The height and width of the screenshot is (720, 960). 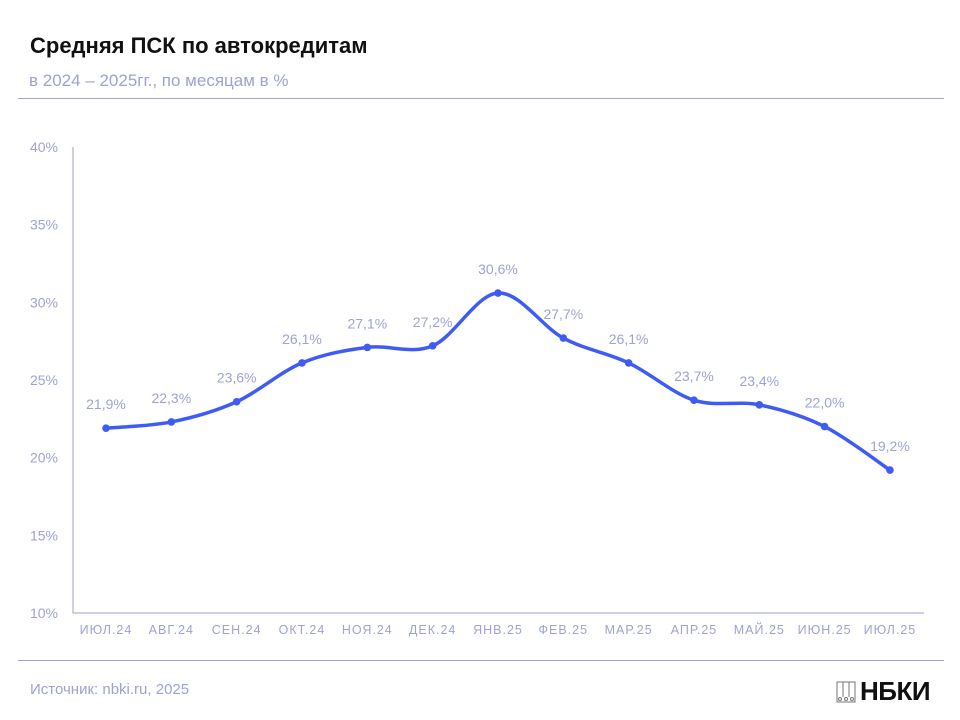 I want to click on x-tick-label: АВГ.24, so click(x=171, y=630).